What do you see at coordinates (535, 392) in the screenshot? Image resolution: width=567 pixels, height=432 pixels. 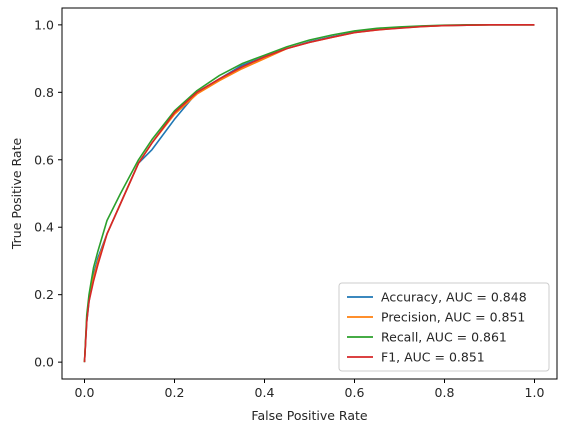 I see `x-tick-label: 1.0` at bounding box center [535, 392].